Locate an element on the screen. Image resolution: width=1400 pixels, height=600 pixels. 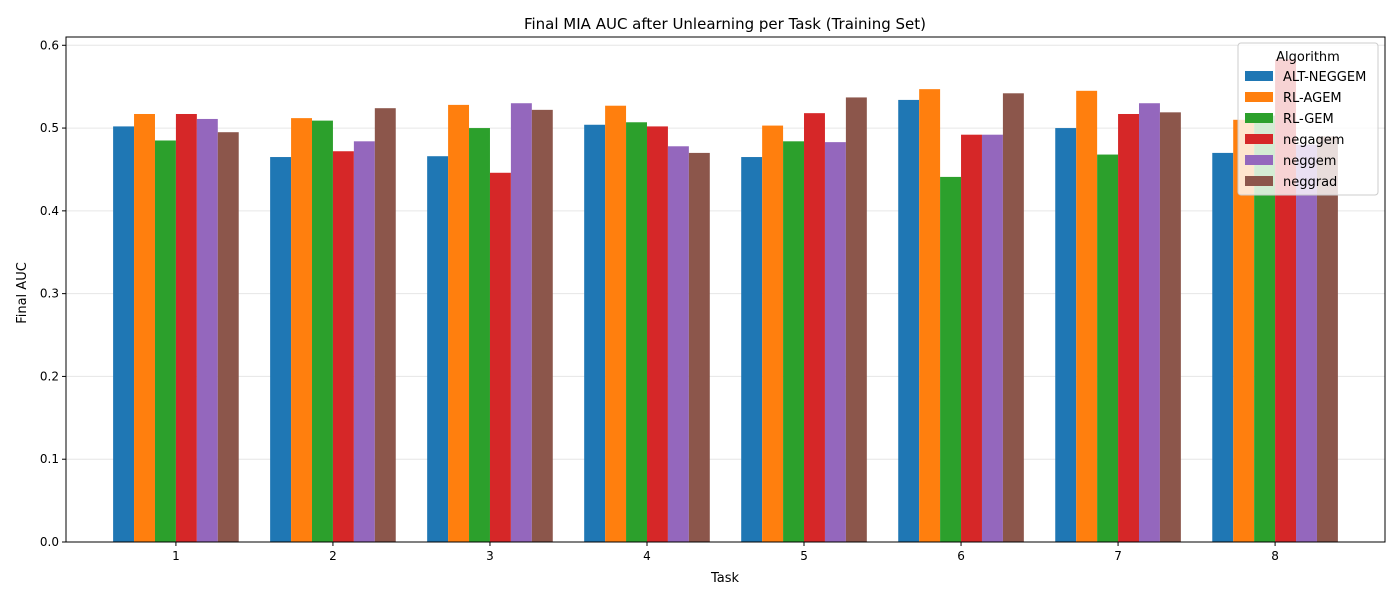
legend-label: negagem is located at coordinates (1313, 140).